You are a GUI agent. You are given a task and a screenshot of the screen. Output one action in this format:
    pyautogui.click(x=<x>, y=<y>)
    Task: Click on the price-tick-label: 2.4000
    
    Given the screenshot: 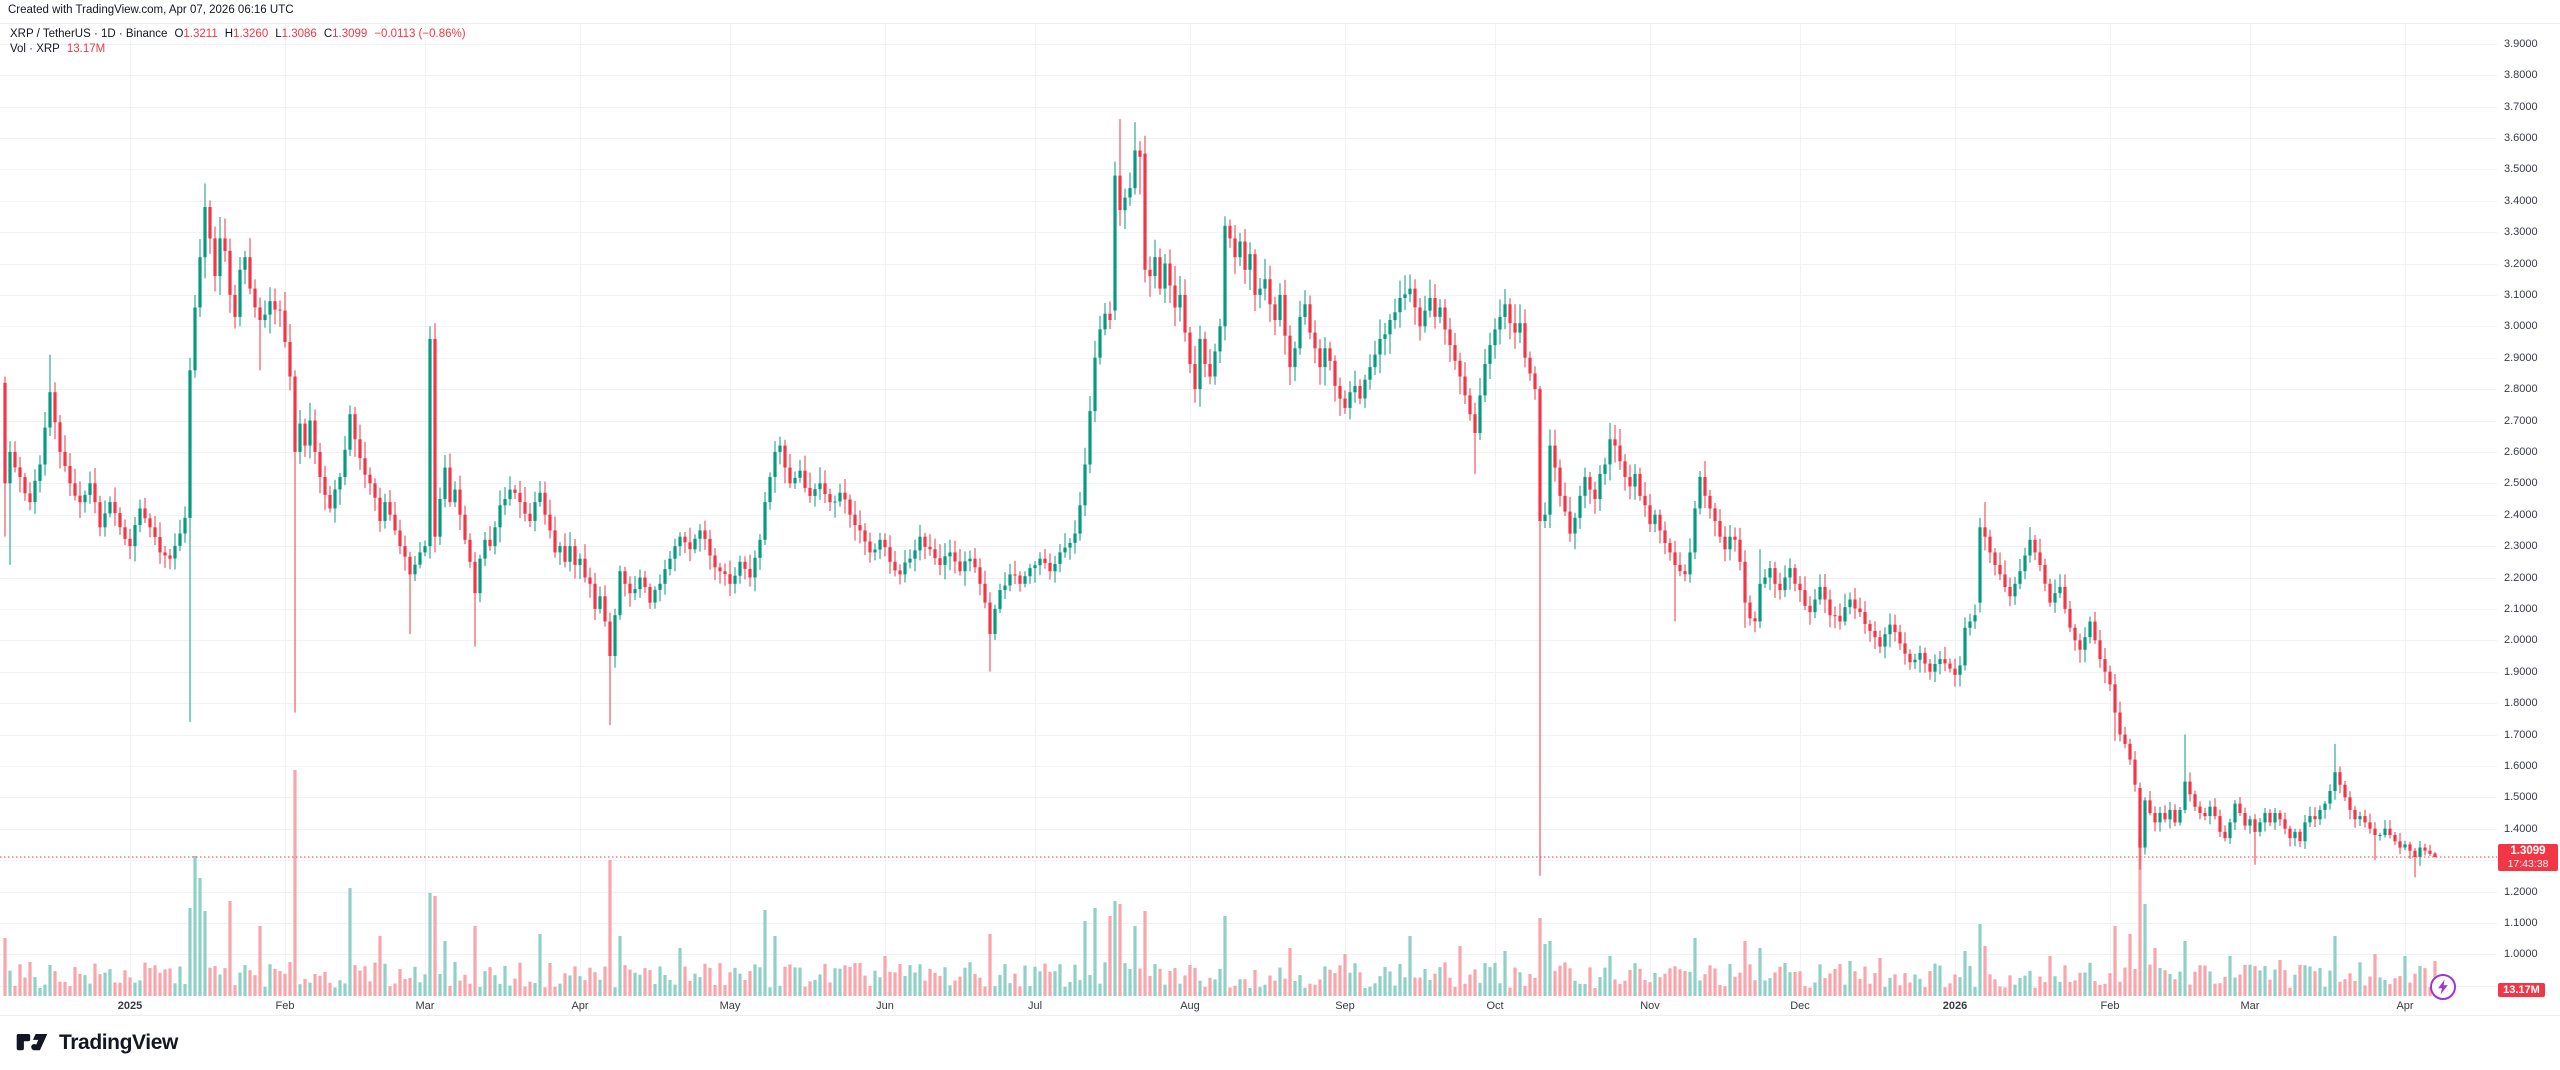 What is the action you would take?
    pyautogui.click(x=2521, y=514)
    